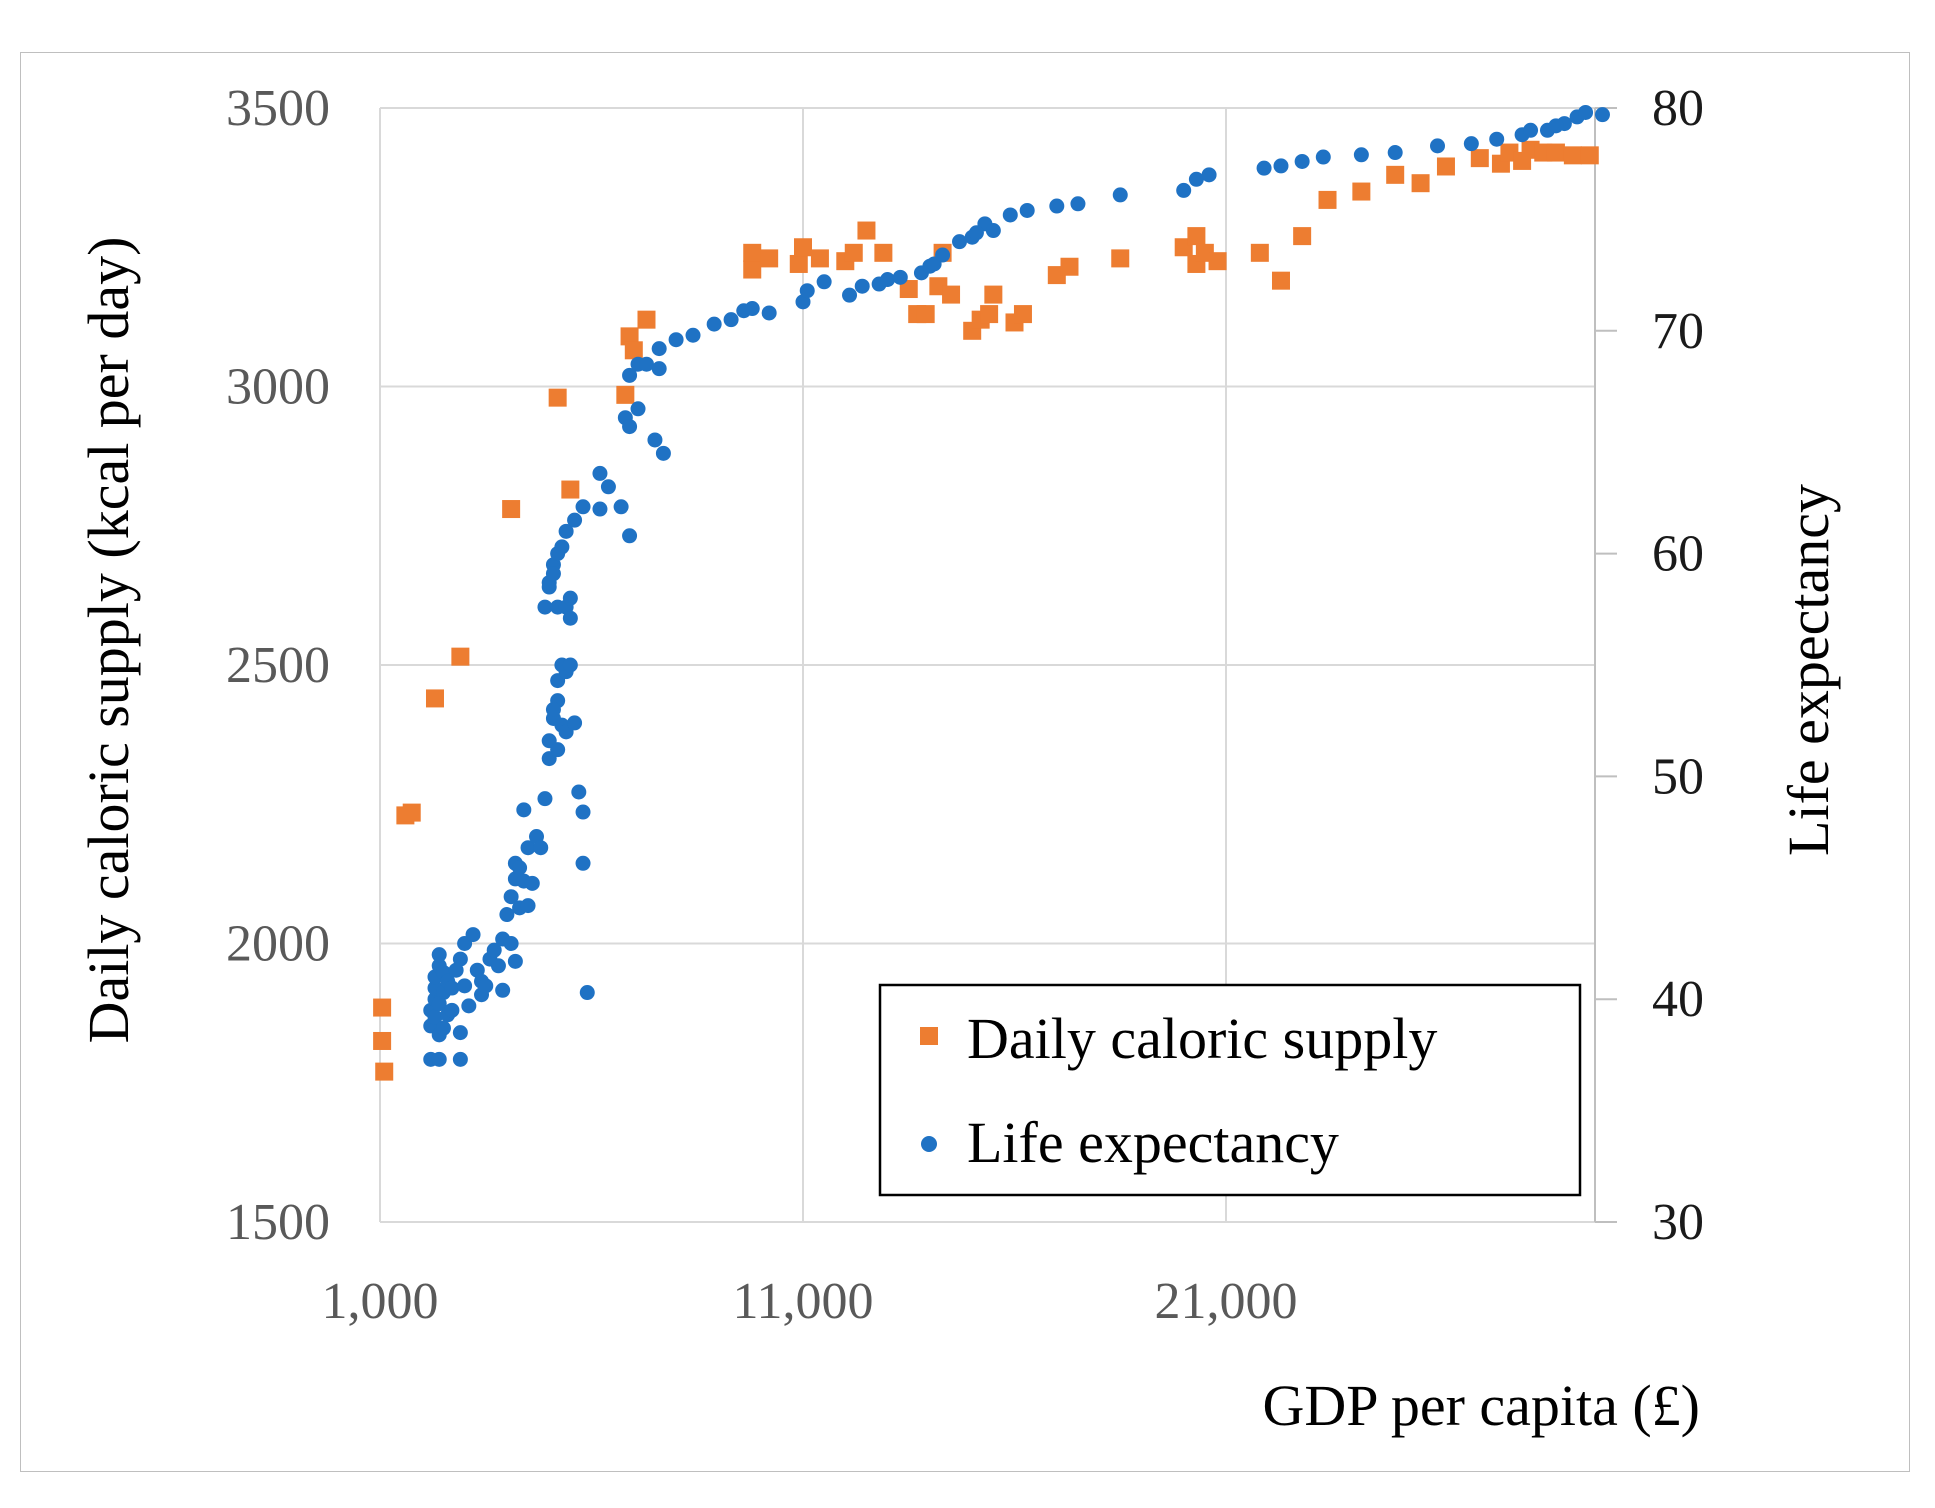 The height and width of the screenshot is (1508, 1935). I want to click on legend-label-life: Life expectancy, so click(1153, 1142).